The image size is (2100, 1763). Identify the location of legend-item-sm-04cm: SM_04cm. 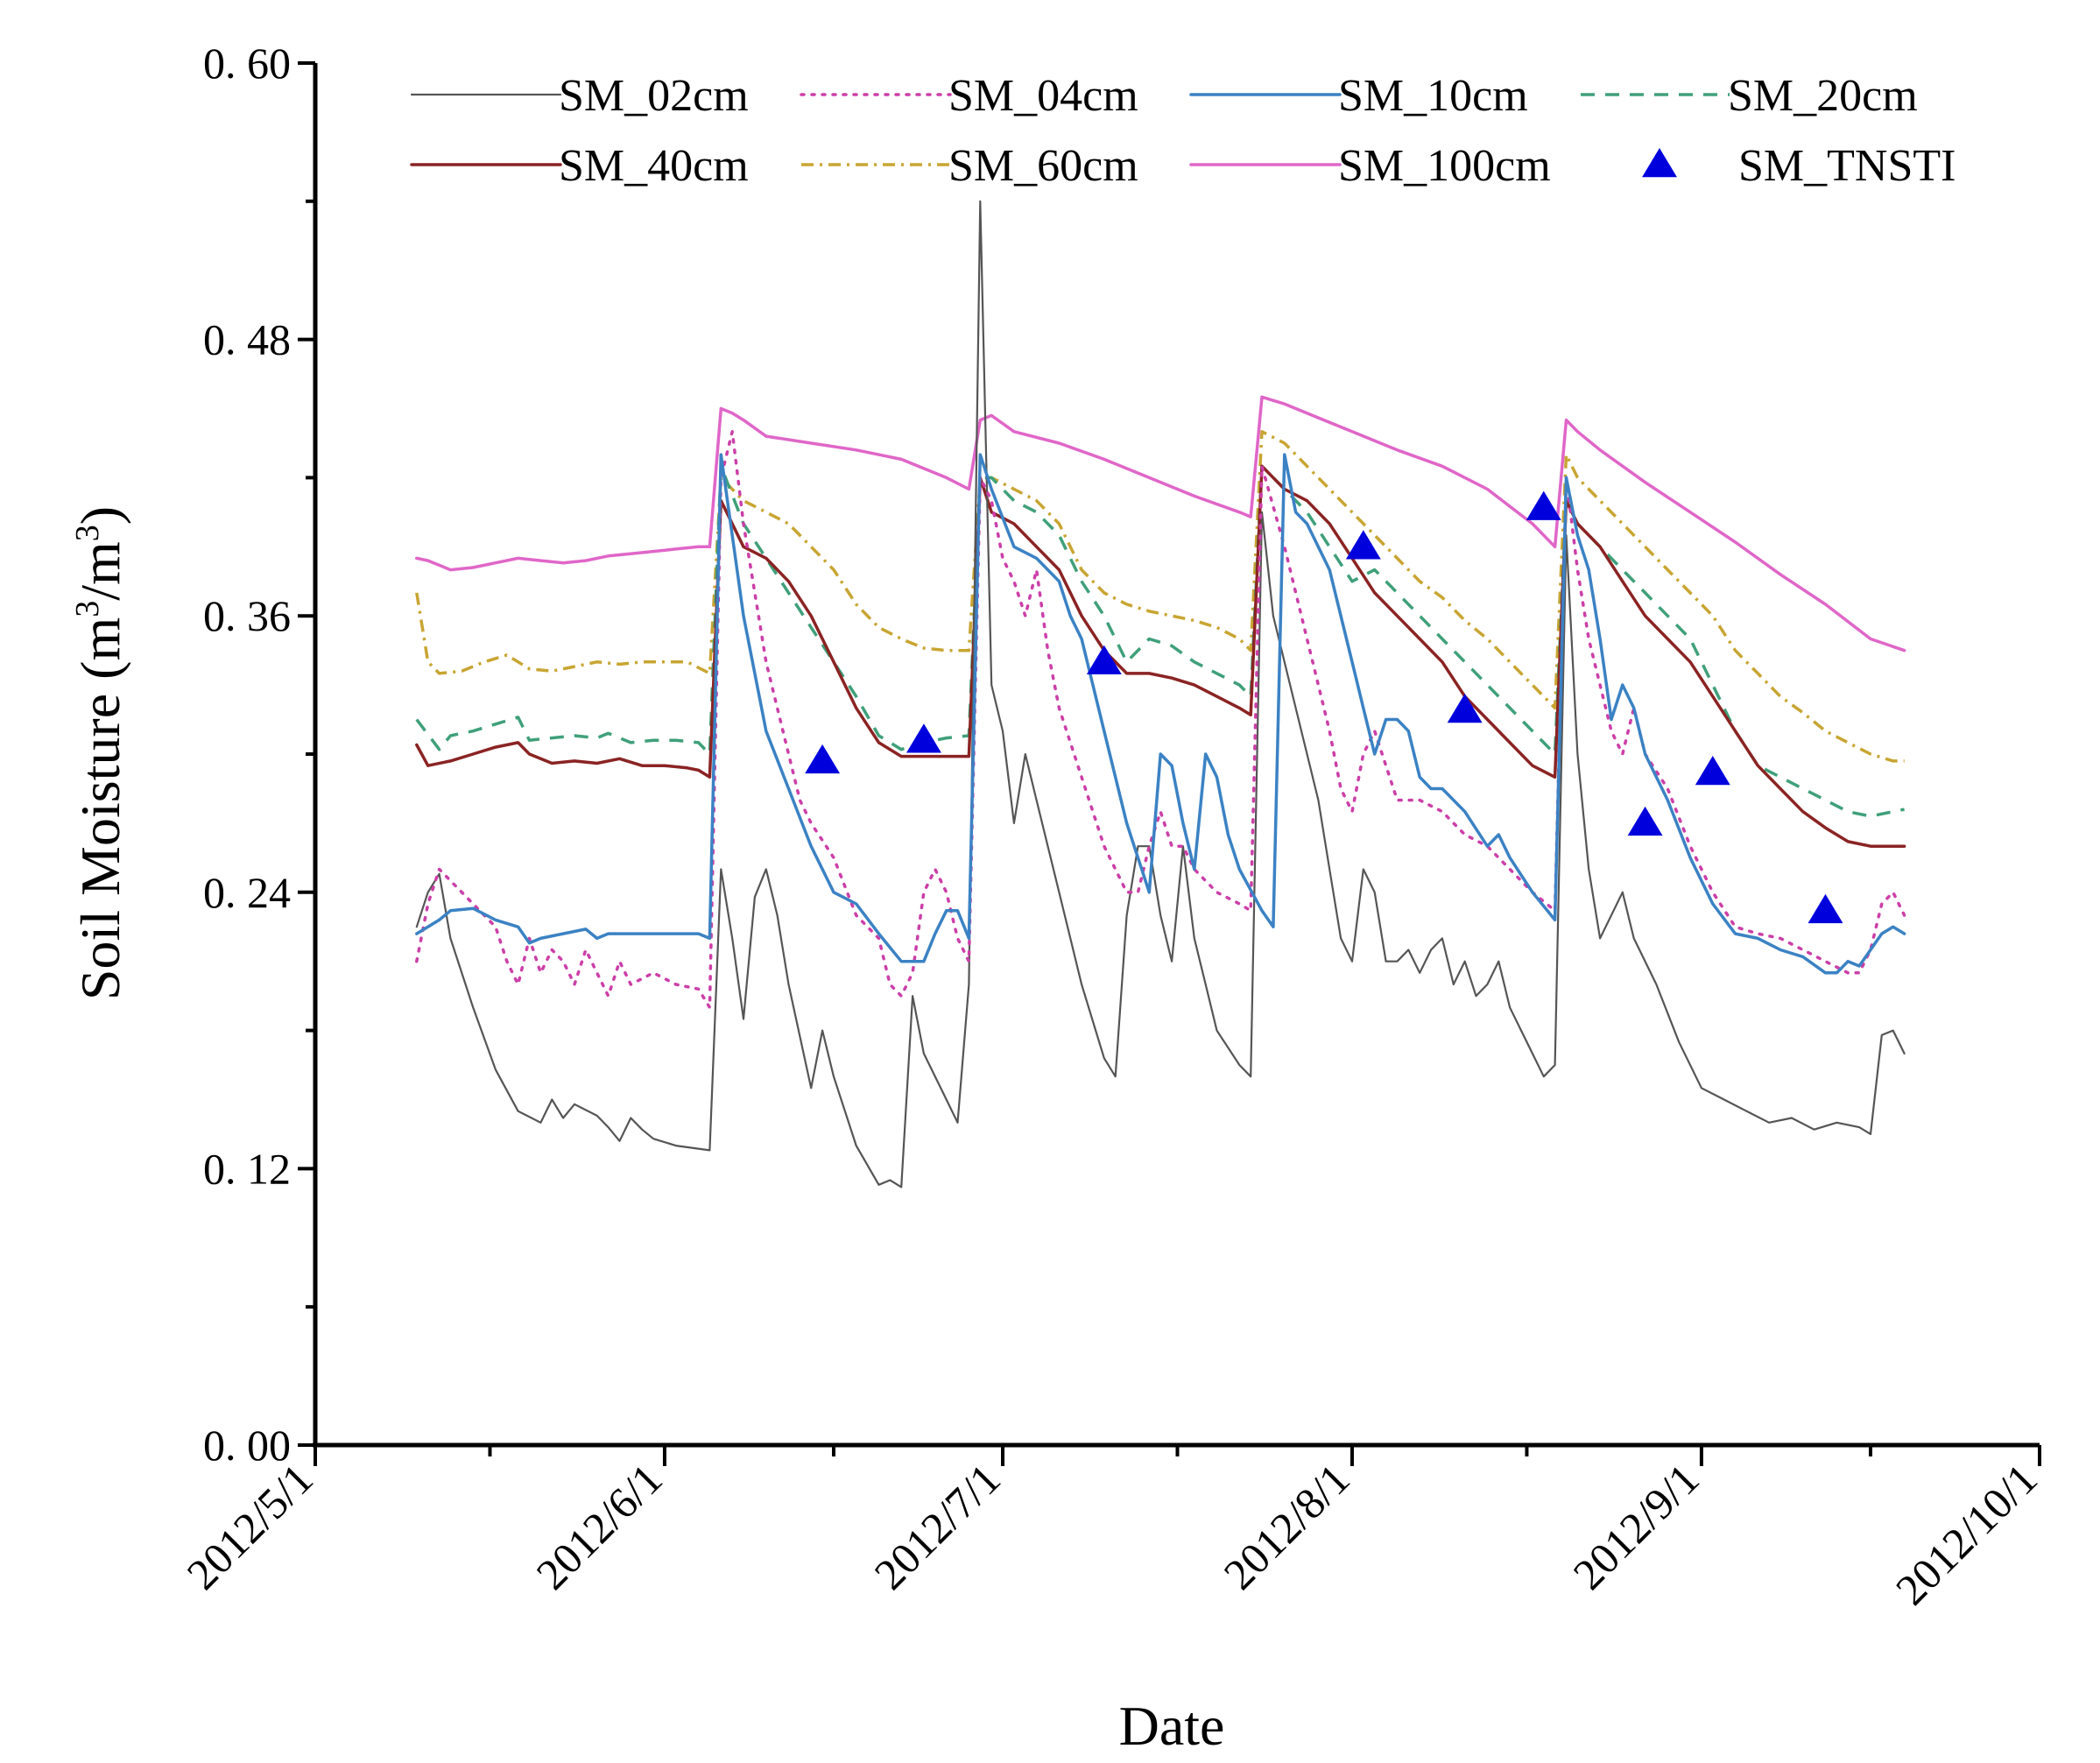
(969, 96).